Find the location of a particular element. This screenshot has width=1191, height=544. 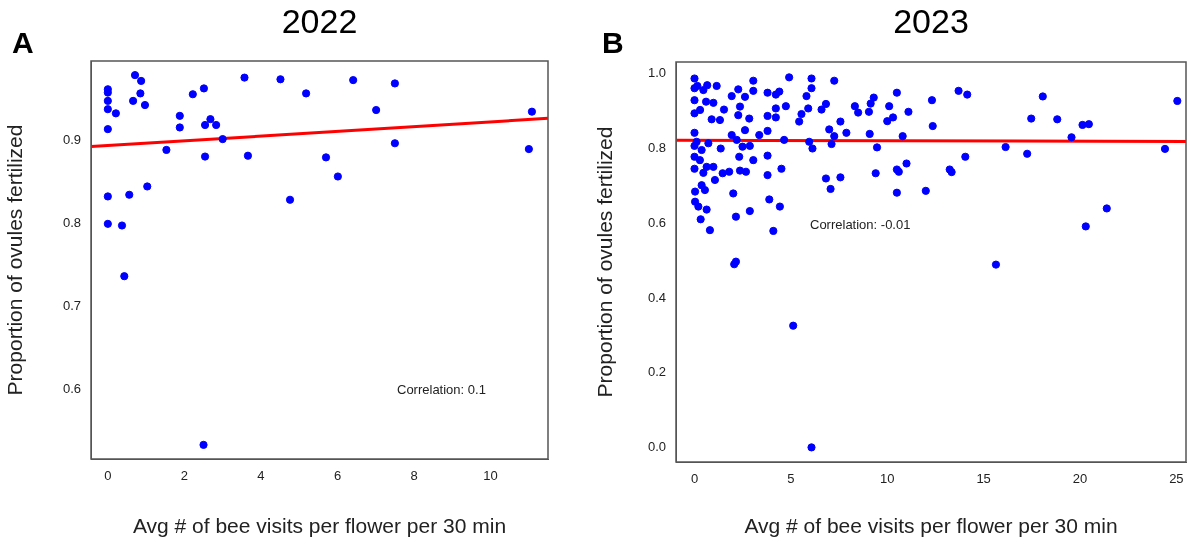

y-tick-label: 0.4 is located at coordinates (656, 297).